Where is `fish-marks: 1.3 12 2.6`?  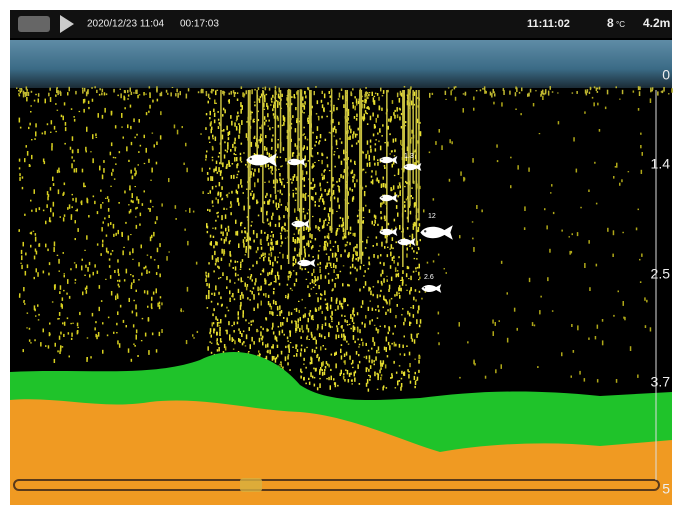 fish-marks: 1.3 12 2.6 is located at coordinates (349, 223).